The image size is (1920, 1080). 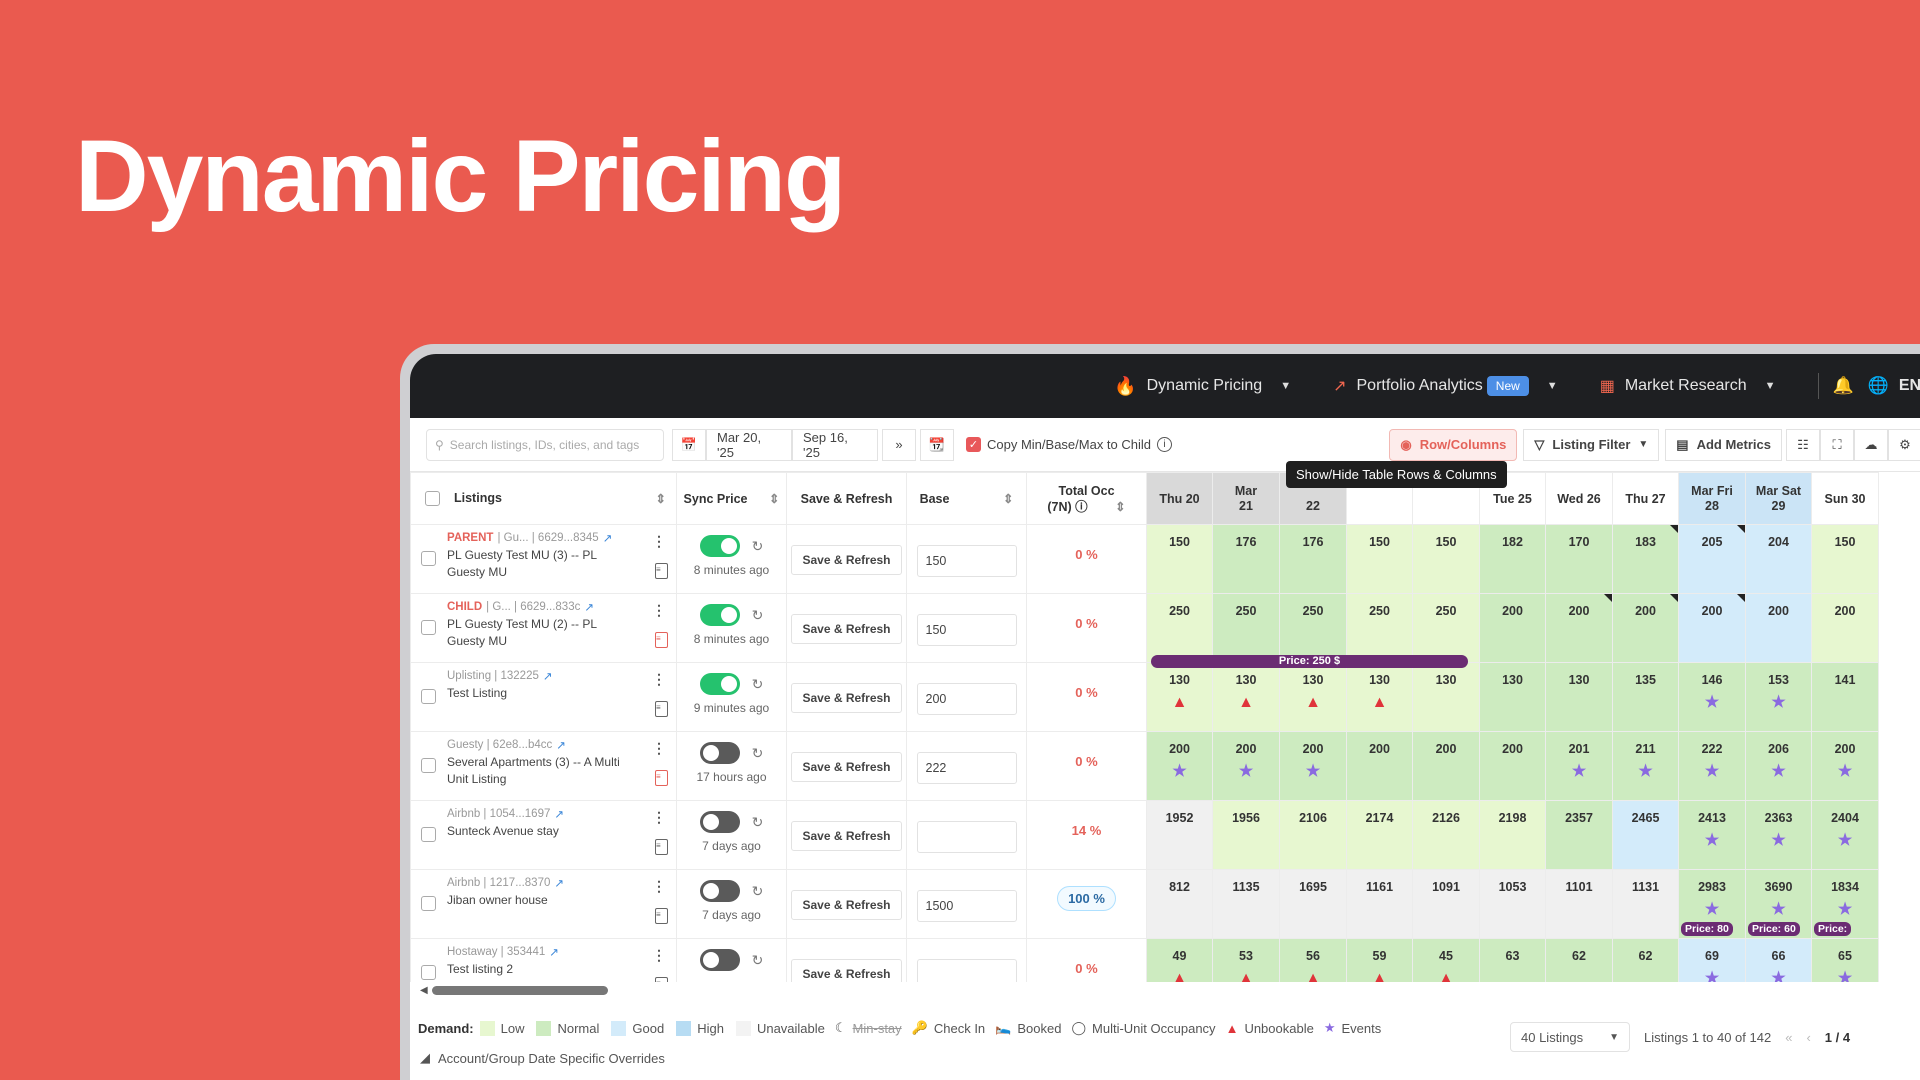 What do you see at coordinates (1570, 1037) in the screenshot?
I see `per-page-select: 40 Listings ▼` at bounding box center [1570, 1037].